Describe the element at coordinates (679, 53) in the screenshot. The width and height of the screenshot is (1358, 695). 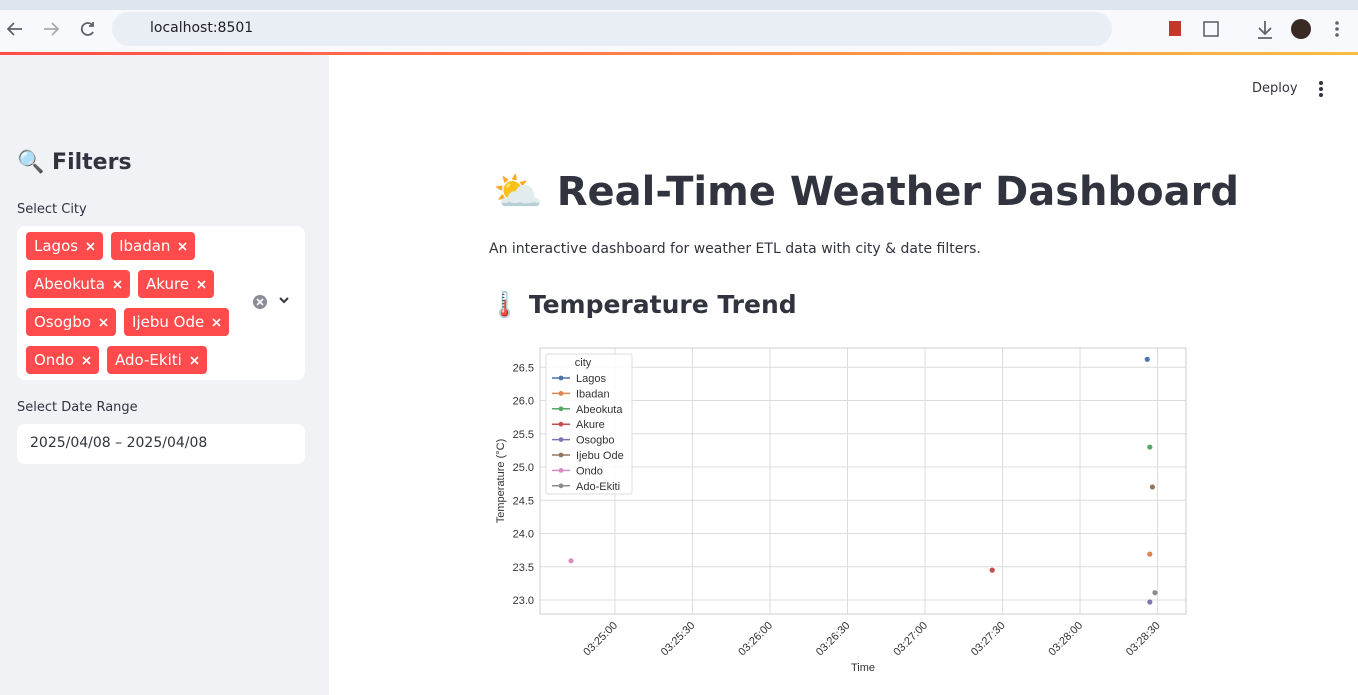
I see `app-accent-line` at that location.